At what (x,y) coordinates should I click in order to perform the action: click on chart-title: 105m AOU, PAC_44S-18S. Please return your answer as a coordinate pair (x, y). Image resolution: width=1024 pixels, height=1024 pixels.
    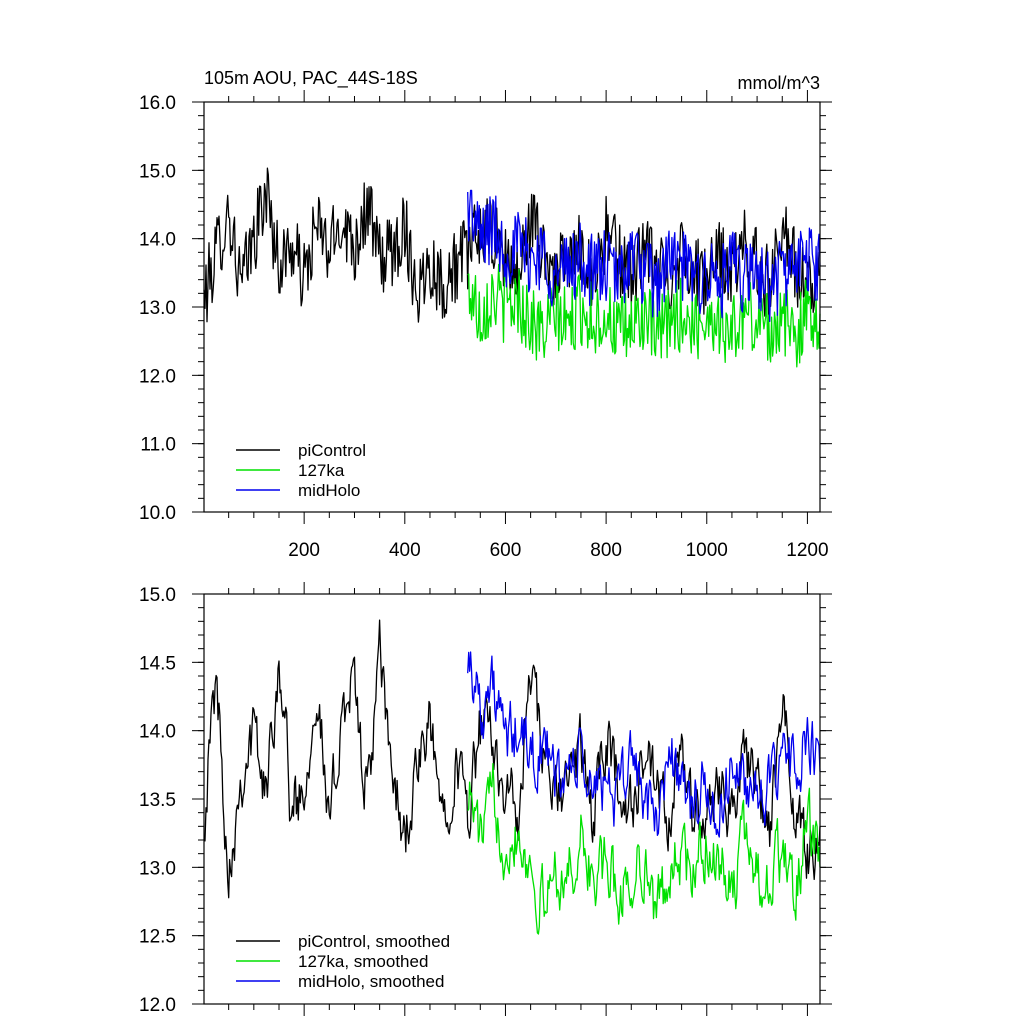
    Looking at the image, I should click on (311, 78).